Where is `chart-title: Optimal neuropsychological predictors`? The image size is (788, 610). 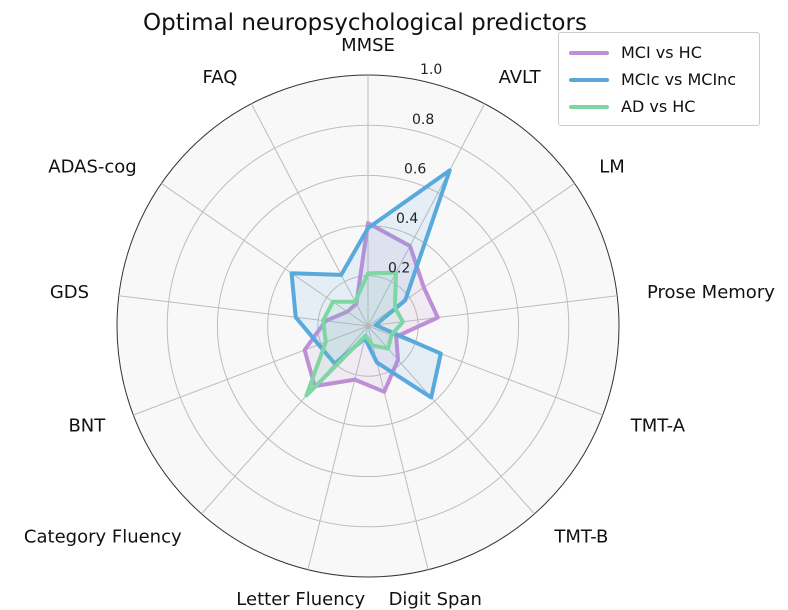
chart-title: Optimal neuropsychological predictors is located at coordinates (365, 23).